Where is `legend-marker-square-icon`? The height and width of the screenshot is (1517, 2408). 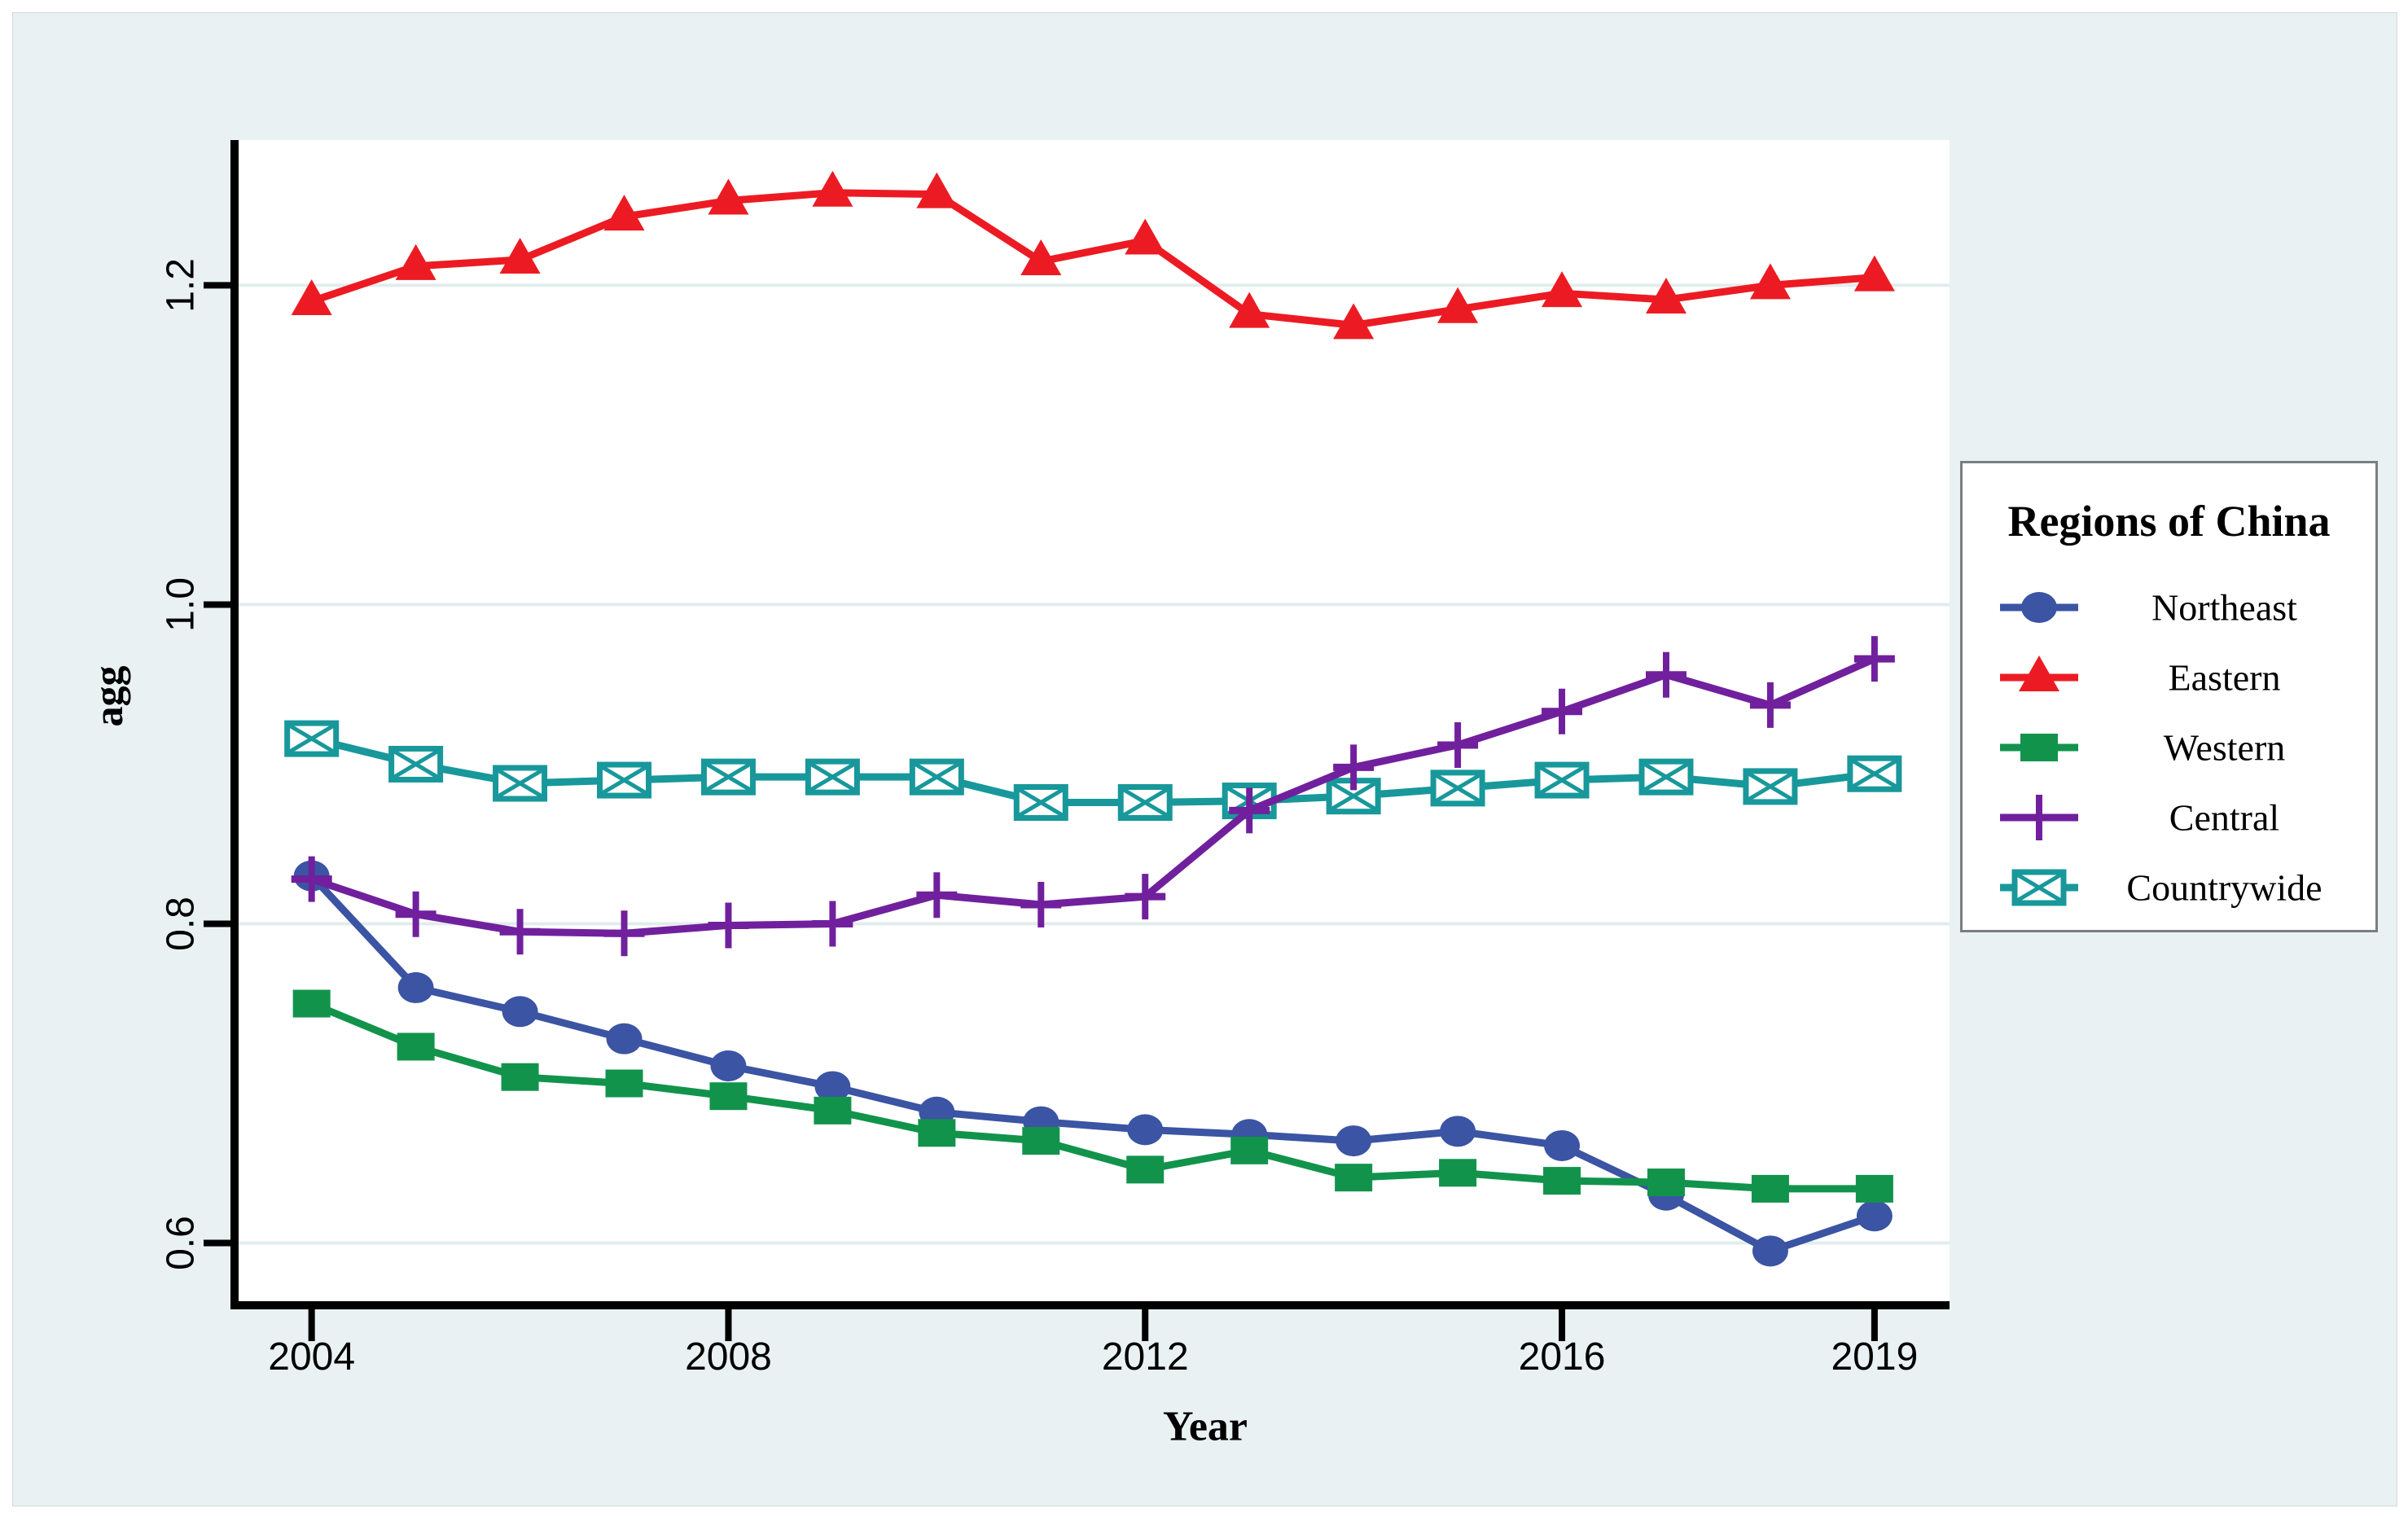
legend-marker-square-icon is located at coordinates (2039, 747).